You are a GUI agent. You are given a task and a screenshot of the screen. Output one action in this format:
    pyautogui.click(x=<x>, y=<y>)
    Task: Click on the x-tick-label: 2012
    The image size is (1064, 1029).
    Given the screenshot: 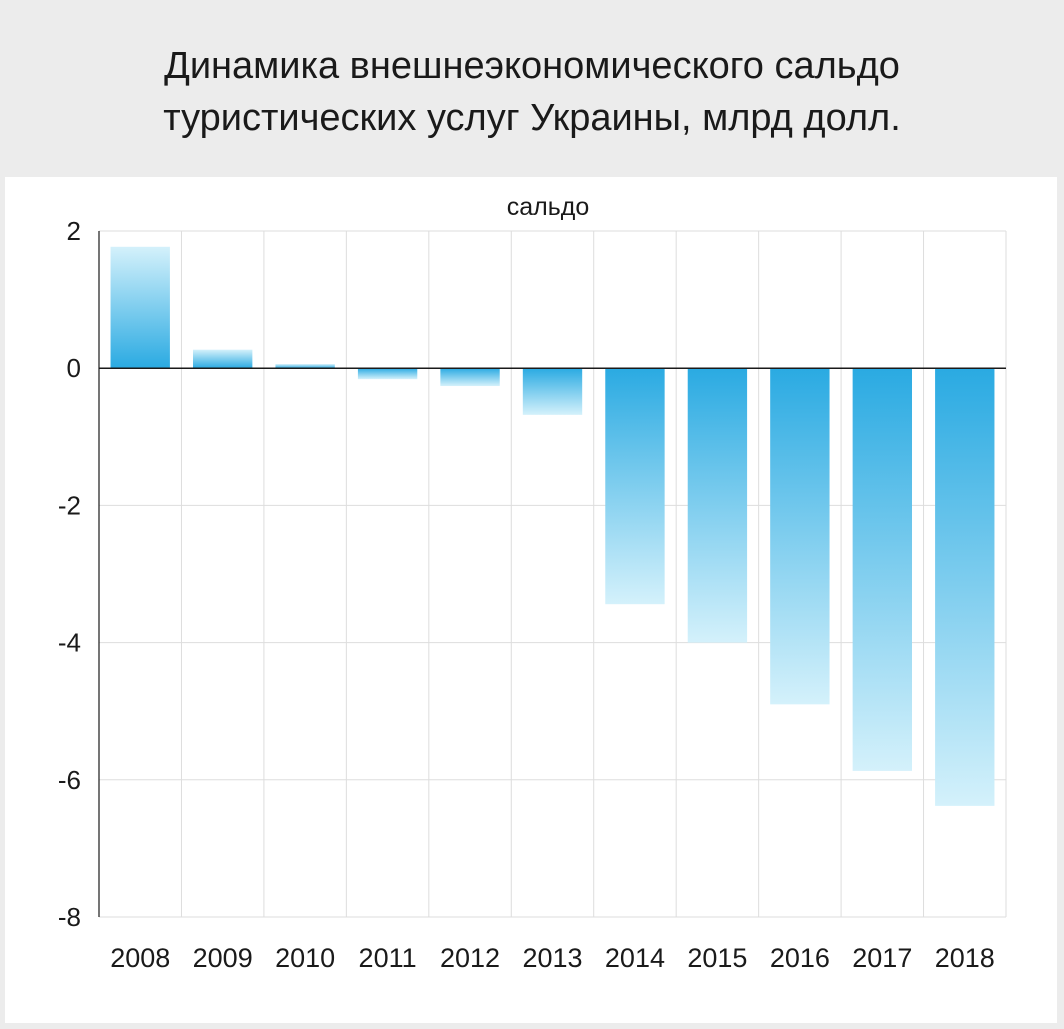 What is the action you would take?
    pyautogui.click(x=470, y=958)
    